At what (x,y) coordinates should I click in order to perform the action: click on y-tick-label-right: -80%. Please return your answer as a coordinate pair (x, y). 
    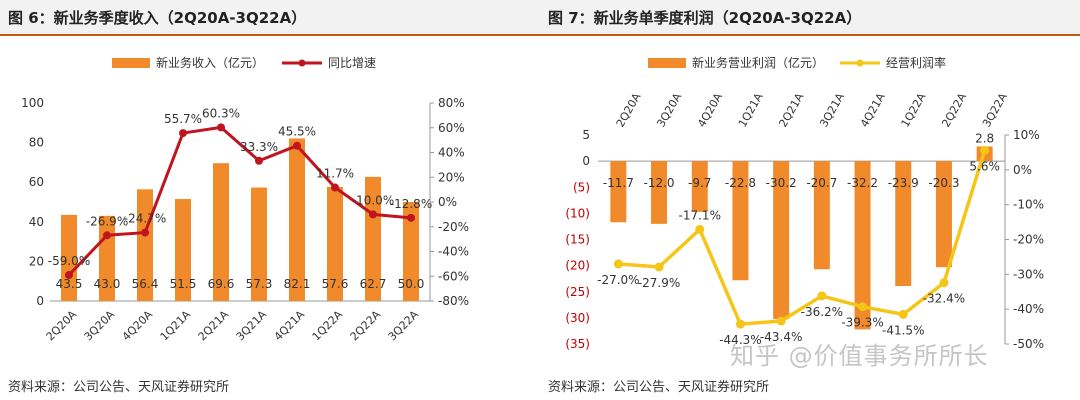
    Looking at the image, I should click on (453, 301).